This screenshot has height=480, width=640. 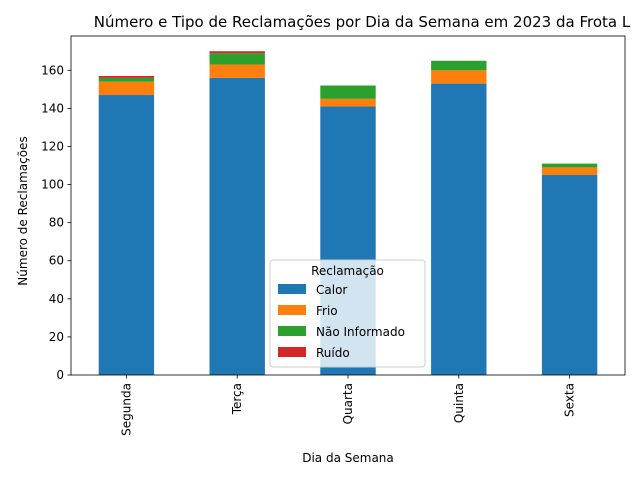 What do you see at coordinates (52, 146) in the screenshot?
I see `y-tick-label: 120` at bounding box center [52, 146].